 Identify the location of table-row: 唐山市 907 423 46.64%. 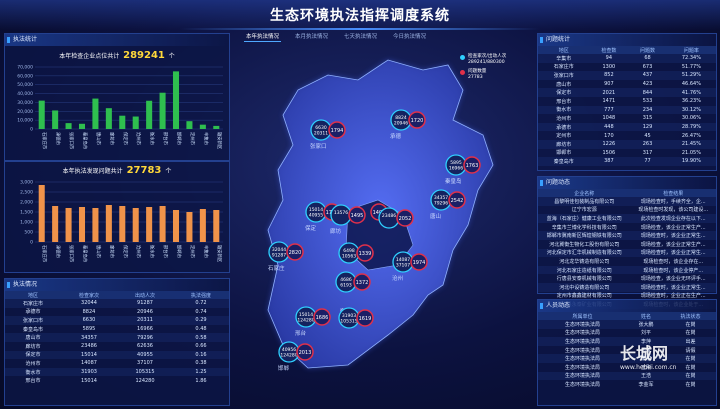
(627, 84).